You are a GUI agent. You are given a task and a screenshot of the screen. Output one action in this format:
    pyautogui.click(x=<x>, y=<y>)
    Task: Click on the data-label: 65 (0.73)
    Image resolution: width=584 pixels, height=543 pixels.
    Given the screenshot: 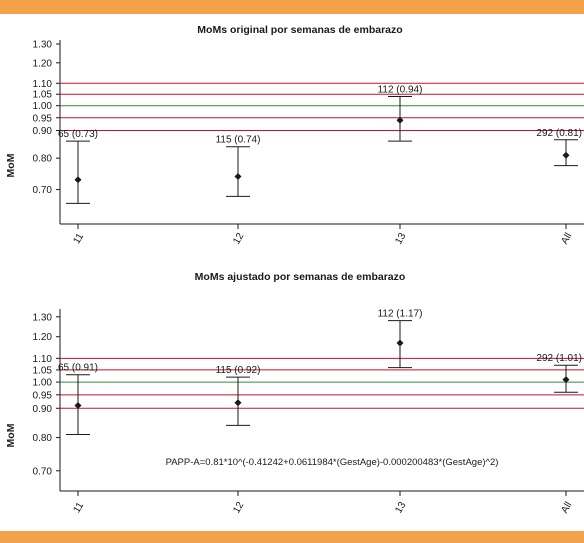 What is the action you would take?
    pyautogui.click(x=78, y=134)
    